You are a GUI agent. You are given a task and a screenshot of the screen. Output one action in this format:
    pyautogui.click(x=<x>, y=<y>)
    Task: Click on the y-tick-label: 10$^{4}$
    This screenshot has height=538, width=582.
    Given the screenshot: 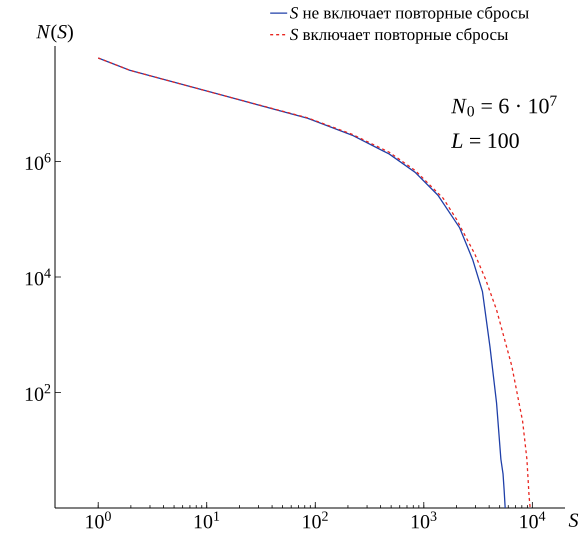 What is the action you would take?
    pyautogui.click(x=38, y=277)
    